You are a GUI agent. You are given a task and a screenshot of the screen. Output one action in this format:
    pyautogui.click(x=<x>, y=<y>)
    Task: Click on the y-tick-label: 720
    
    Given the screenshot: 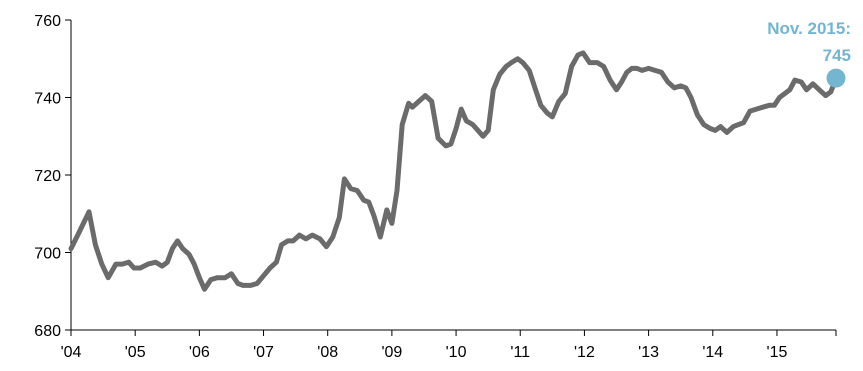 What is the action you would take?
    pyautogui.click(x=47, y=176)
    